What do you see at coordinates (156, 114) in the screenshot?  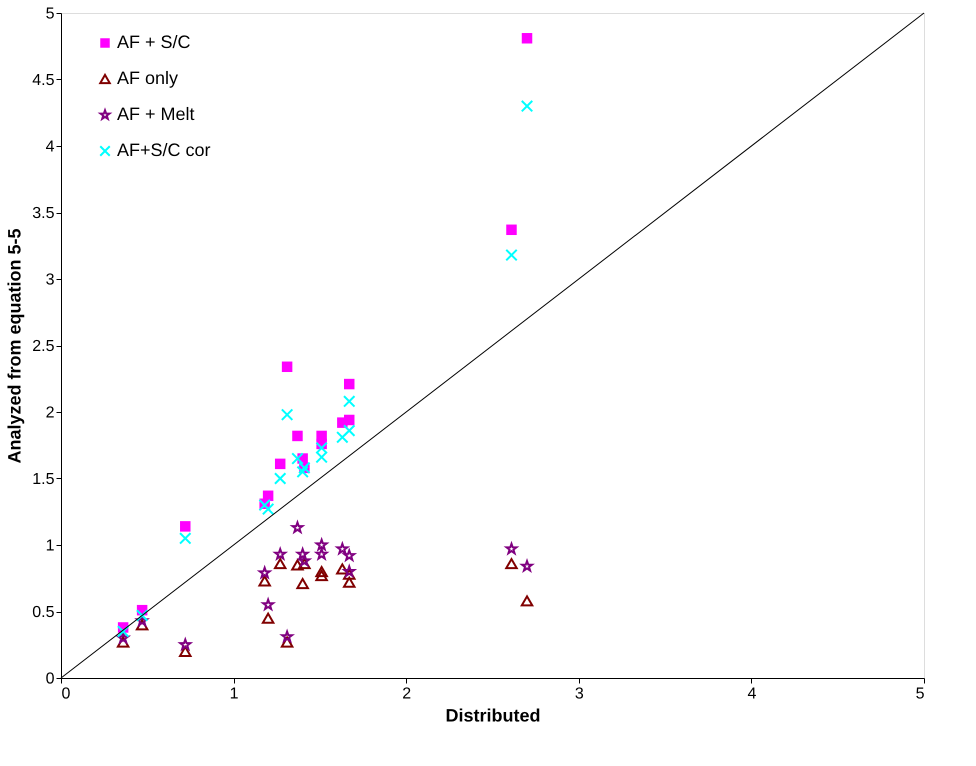 I see `legend-label: AF + Melt` at bounding box center [156, 114].